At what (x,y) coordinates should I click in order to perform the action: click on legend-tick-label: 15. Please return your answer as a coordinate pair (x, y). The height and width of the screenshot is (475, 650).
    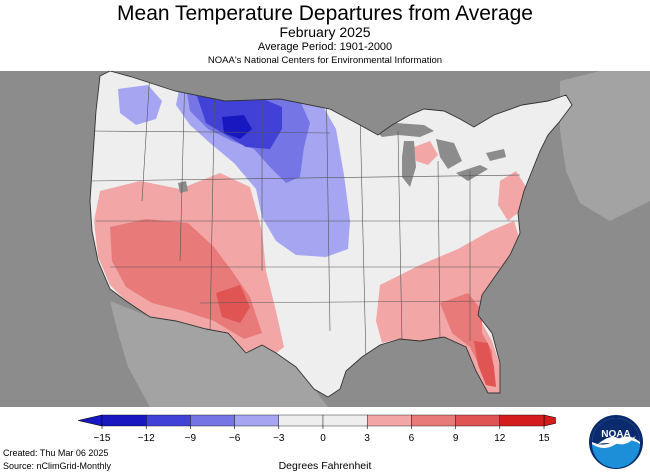
    Looking at the image, I should click on (544, 438).